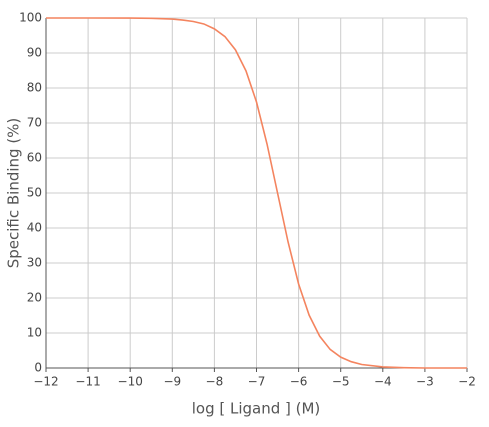 Image resolution: width=489 pixels, height=427 pixels. What do you see at coordinates (425, 382) in the screenshot?
I see `x-tick-label: −3` at bounding box center [425, 382].